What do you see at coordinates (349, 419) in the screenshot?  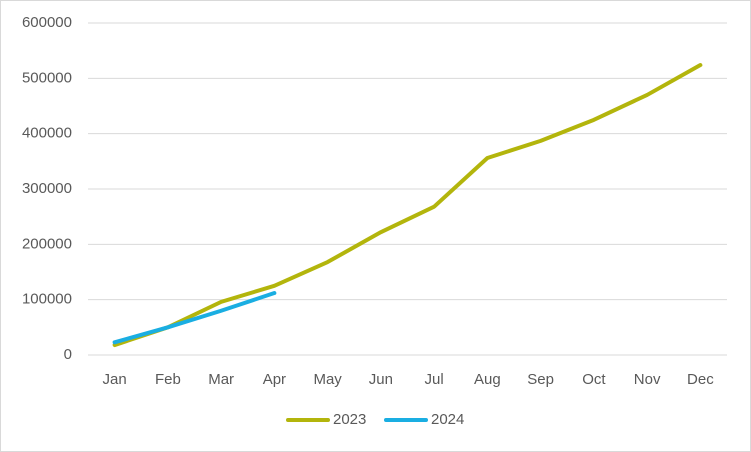 I see `legend-label: 2023` at bounding box center [349, 419].